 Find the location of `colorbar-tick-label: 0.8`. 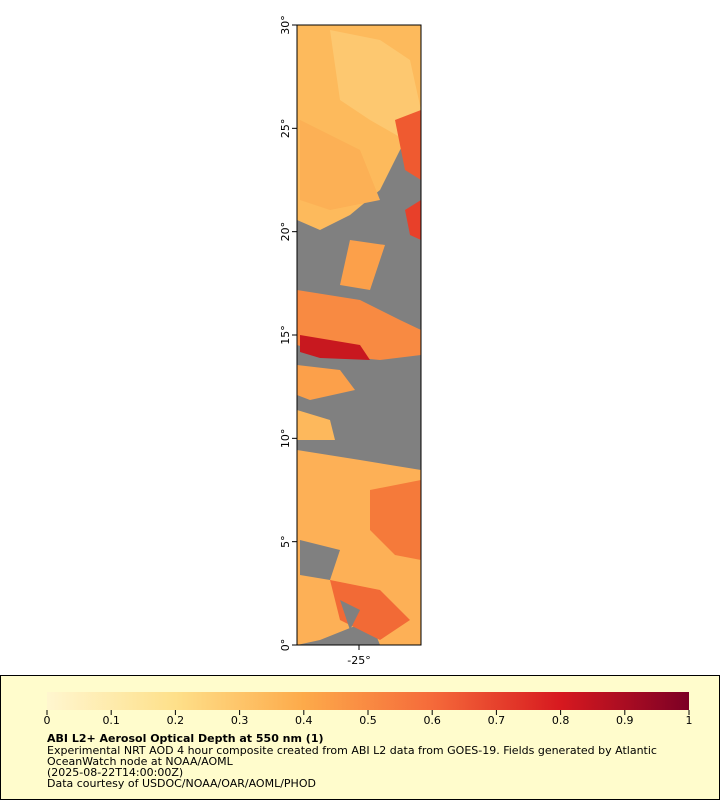

colorbar-tick-label: 0.8 is located at coordinates (561, 720).